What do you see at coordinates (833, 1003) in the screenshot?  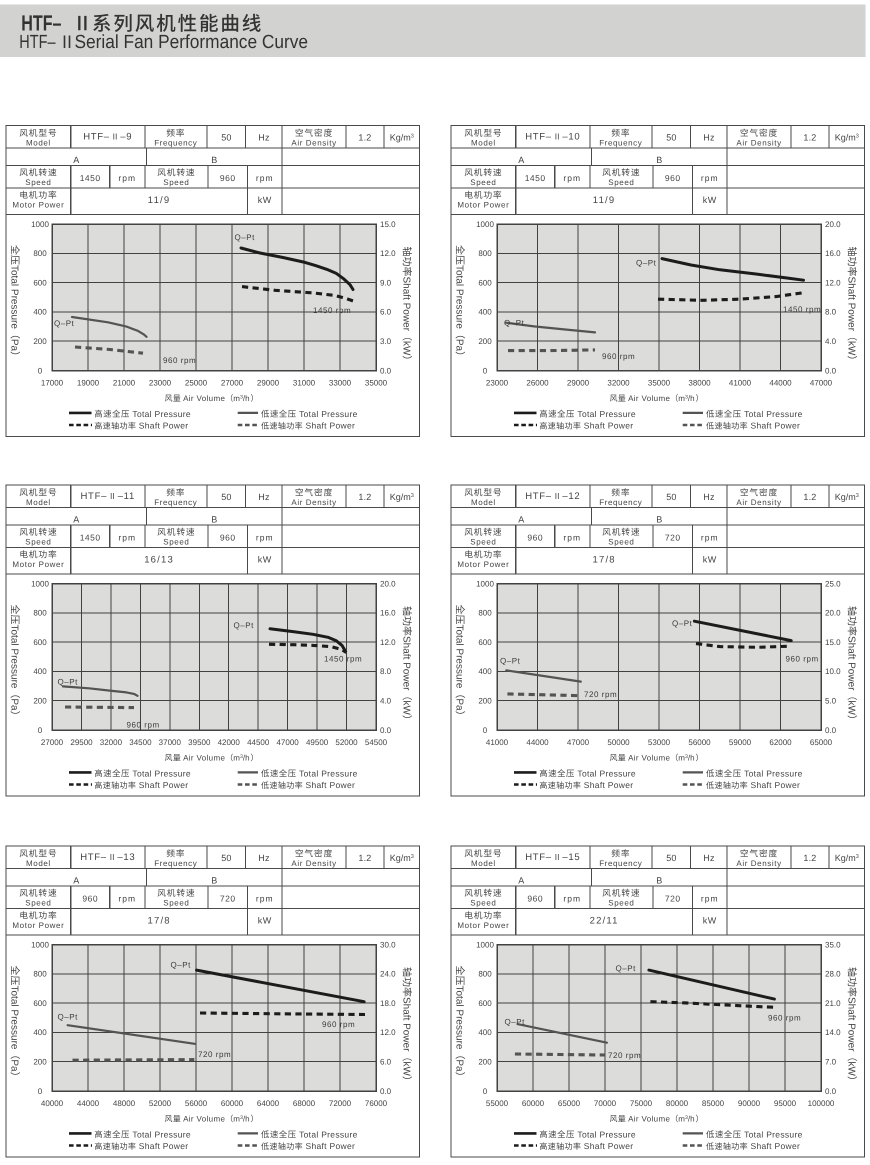 I see `svg-text: 21.0` at bounding box center [833, 1003].